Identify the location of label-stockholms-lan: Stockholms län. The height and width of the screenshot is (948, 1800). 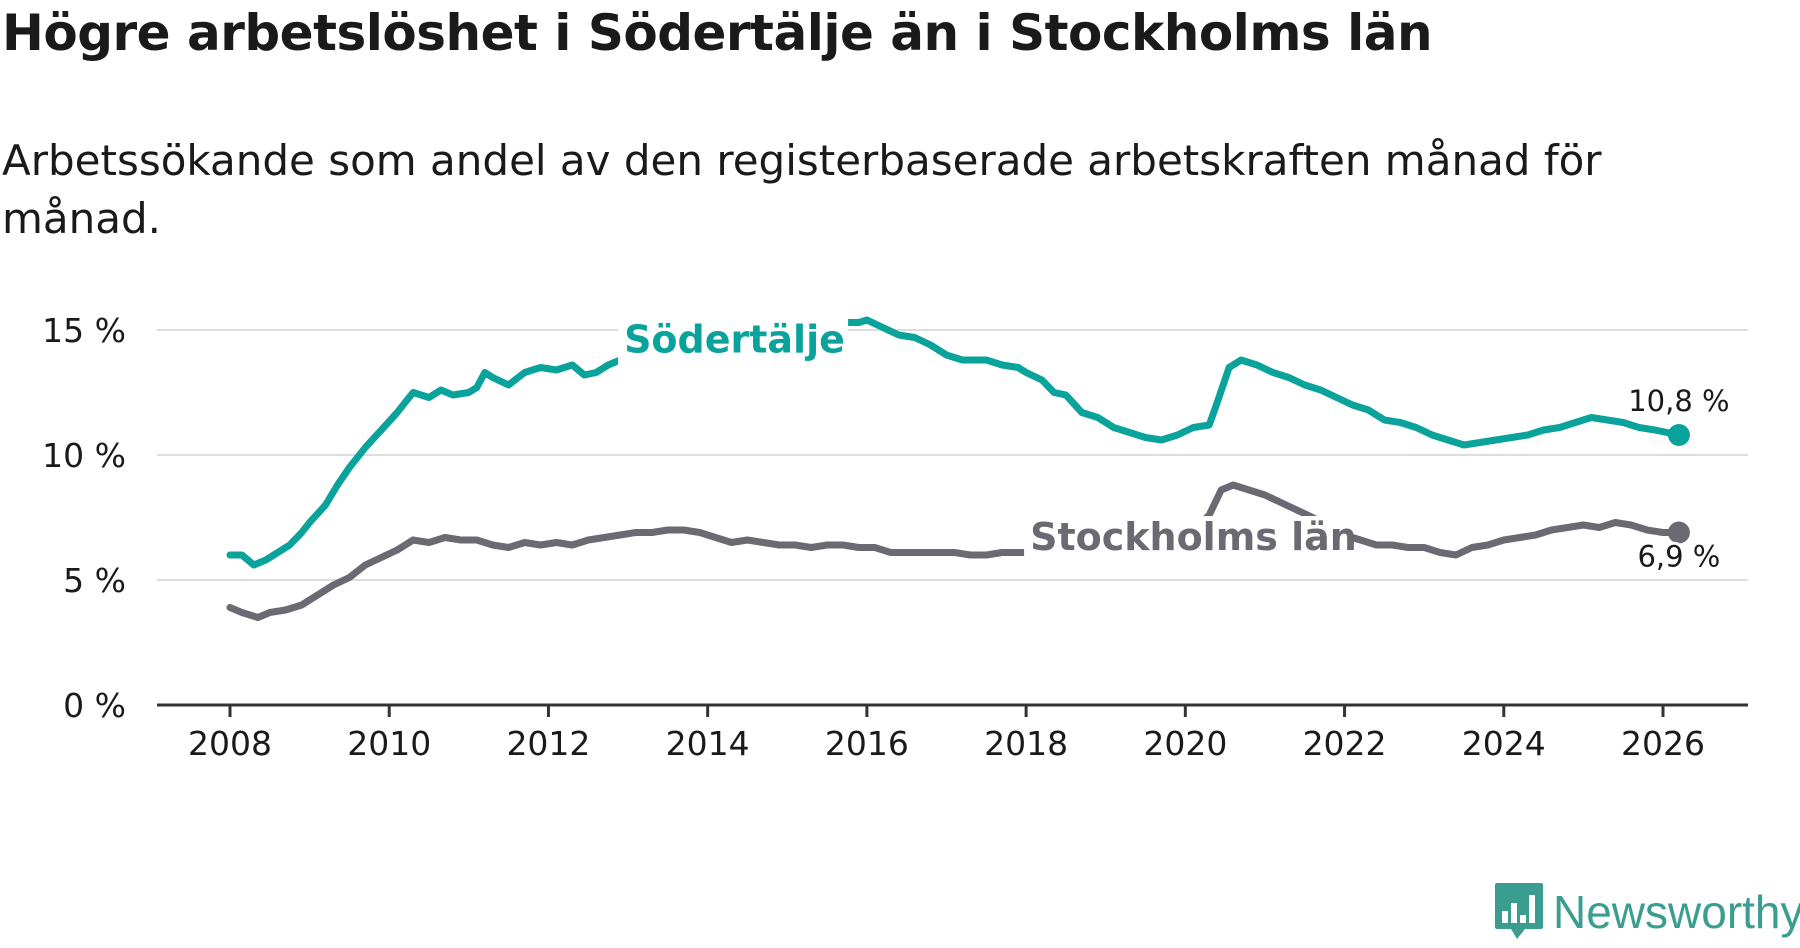
(1193, 537).